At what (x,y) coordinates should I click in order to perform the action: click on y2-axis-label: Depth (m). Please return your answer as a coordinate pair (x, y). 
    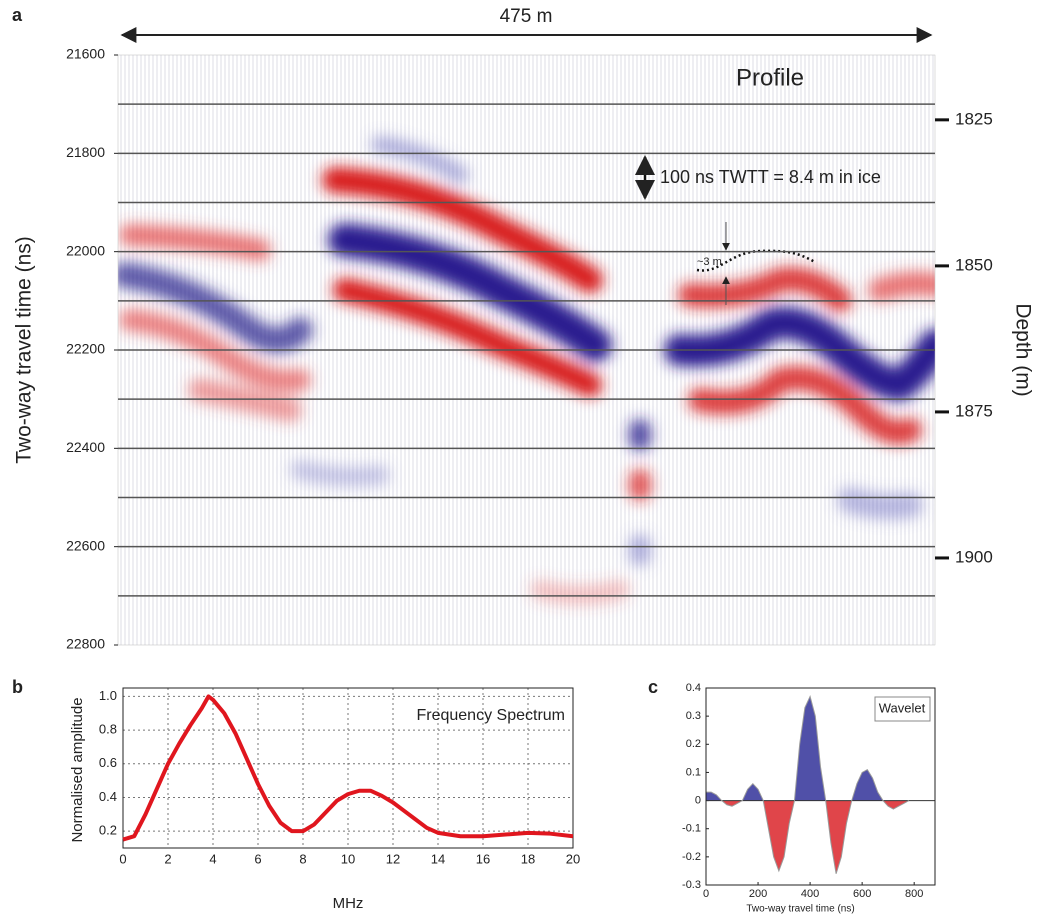
    Looking at the image, I should click on (1022, 349).